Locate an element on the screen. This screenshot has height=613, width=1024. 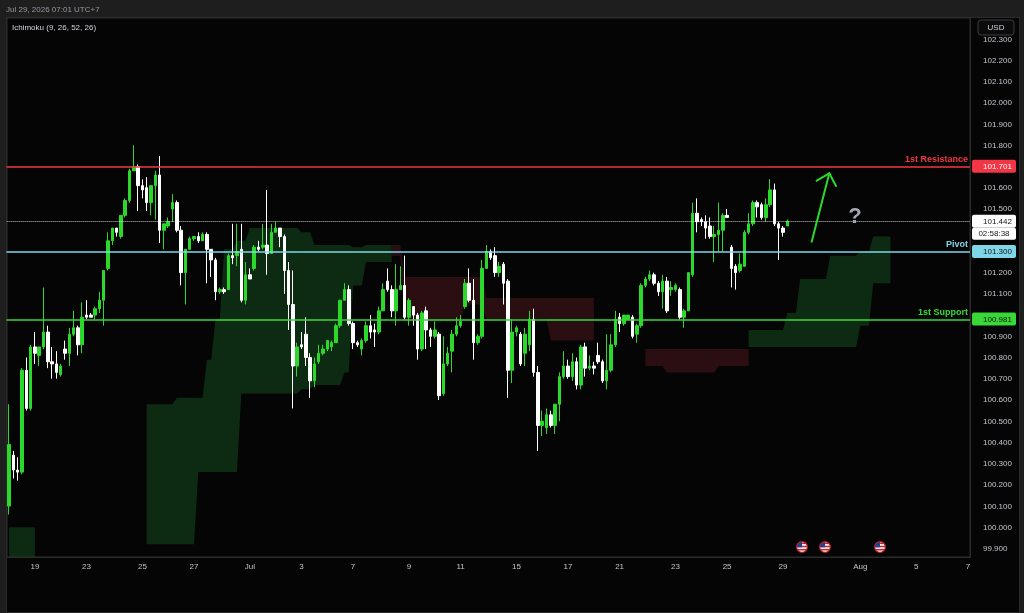
y-axis-title: USD is located at coordinates (996, 27).